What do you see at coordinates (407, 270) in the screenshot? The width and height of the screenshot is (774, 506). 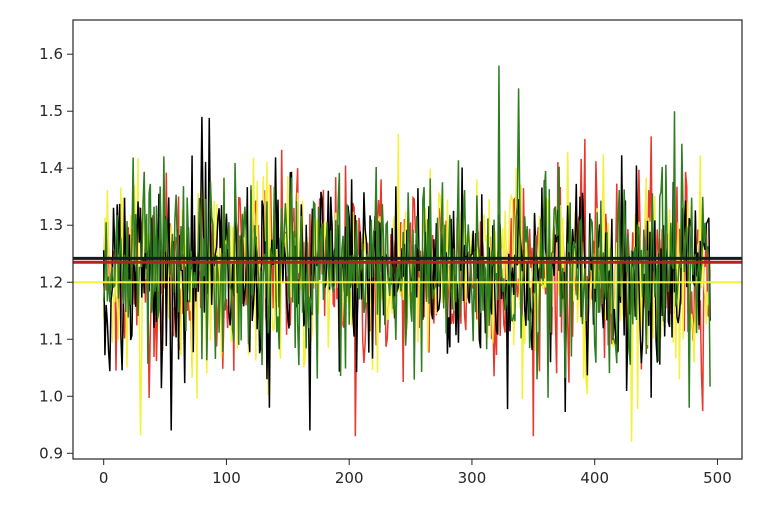 I see `reference-lines` at bounding box center [407, 270].